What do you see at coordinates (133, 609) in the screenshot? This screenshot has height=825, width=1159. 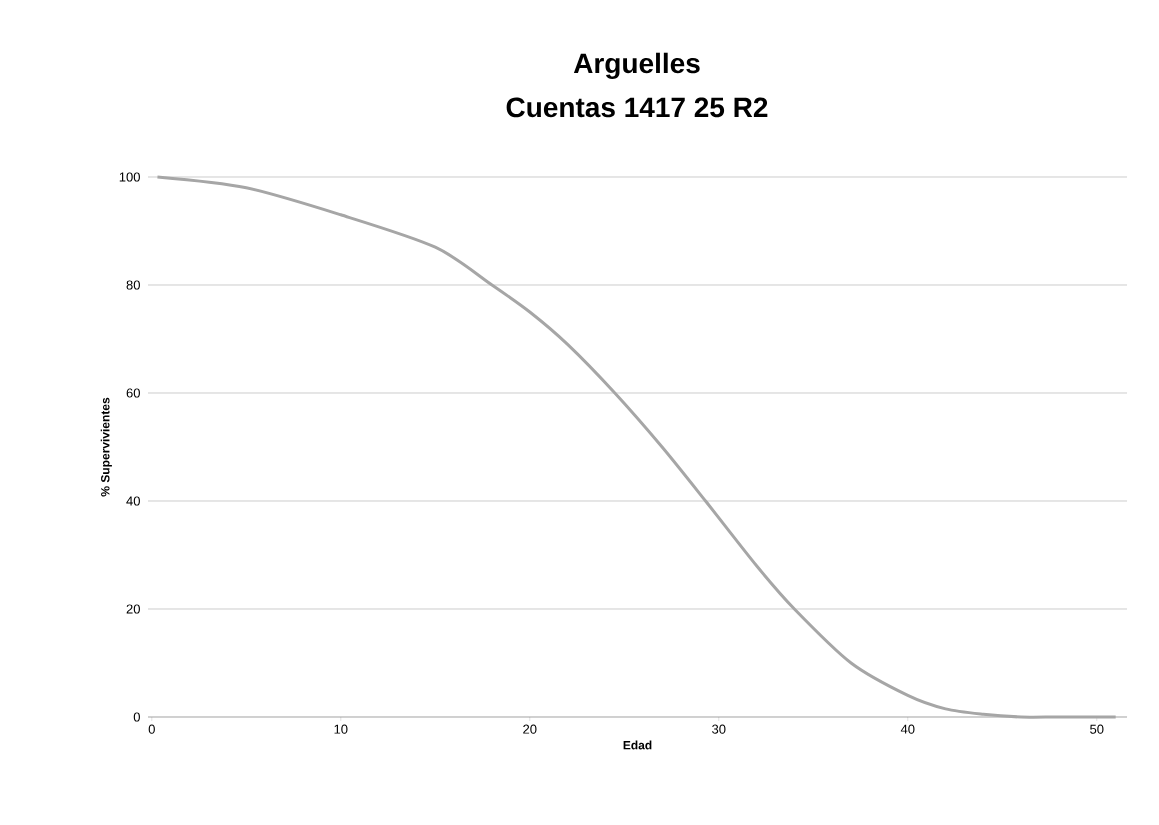 I see `y-tick-label: 20` at bounding box center [133, 609].